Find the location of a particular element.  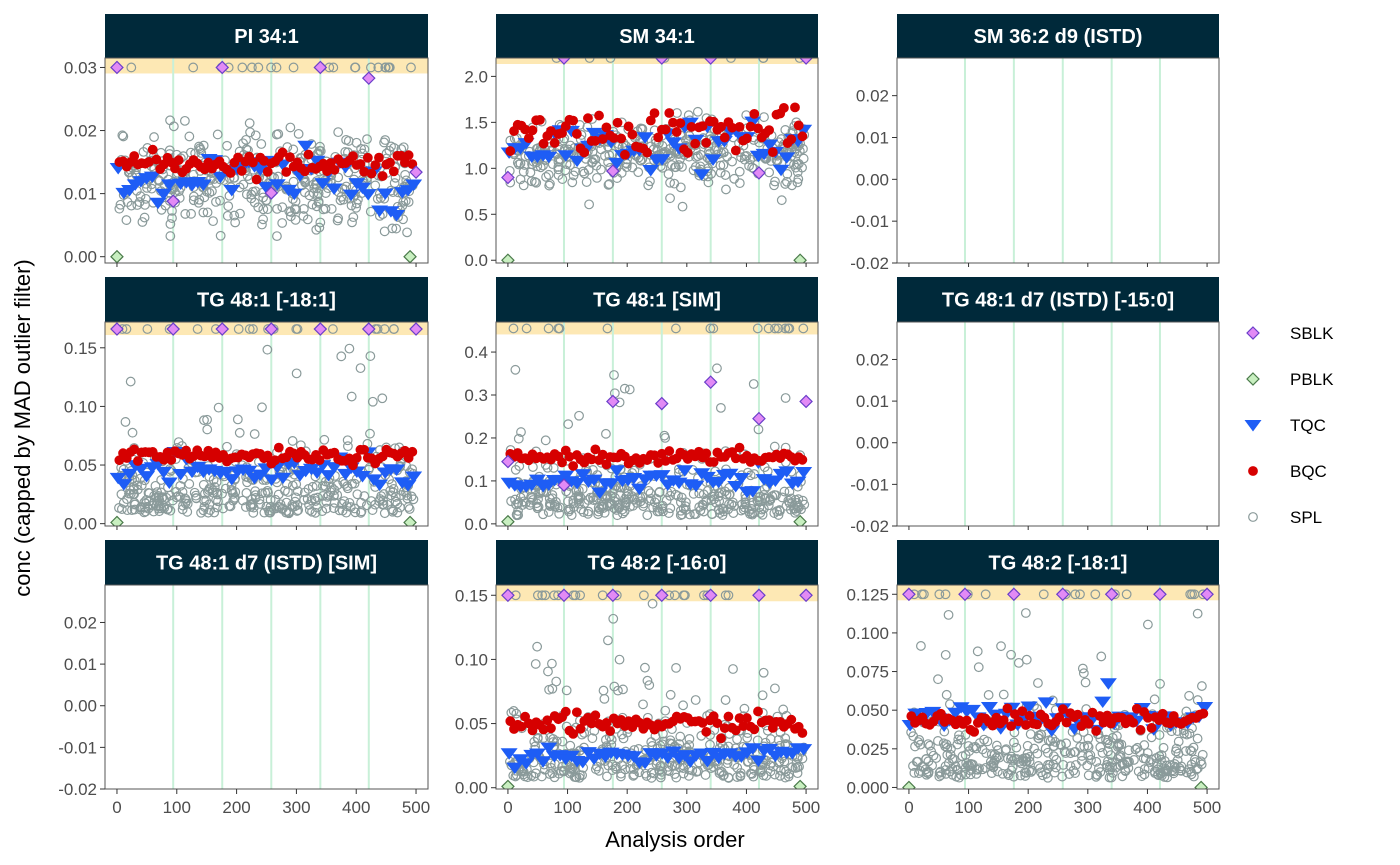

sblk-point is located at coordinates (710, 595).